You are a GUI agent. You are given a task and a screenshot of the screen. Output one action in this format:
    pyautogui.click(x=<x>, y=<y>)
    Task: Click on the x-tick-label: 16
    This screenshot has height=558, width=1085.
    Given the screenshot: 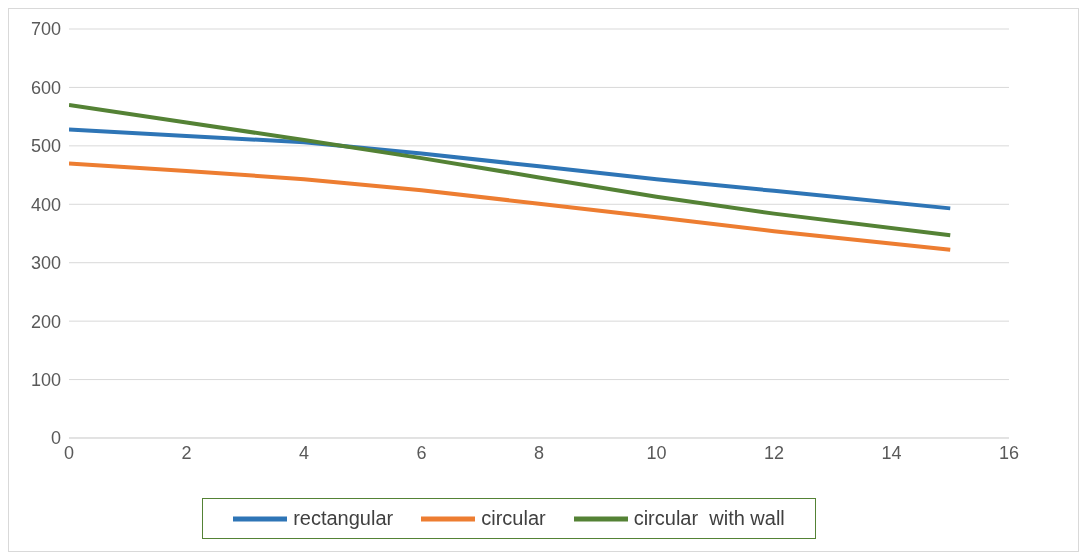 What is the action you would take?
    pyautogui.click(x=1009, y=452)
    